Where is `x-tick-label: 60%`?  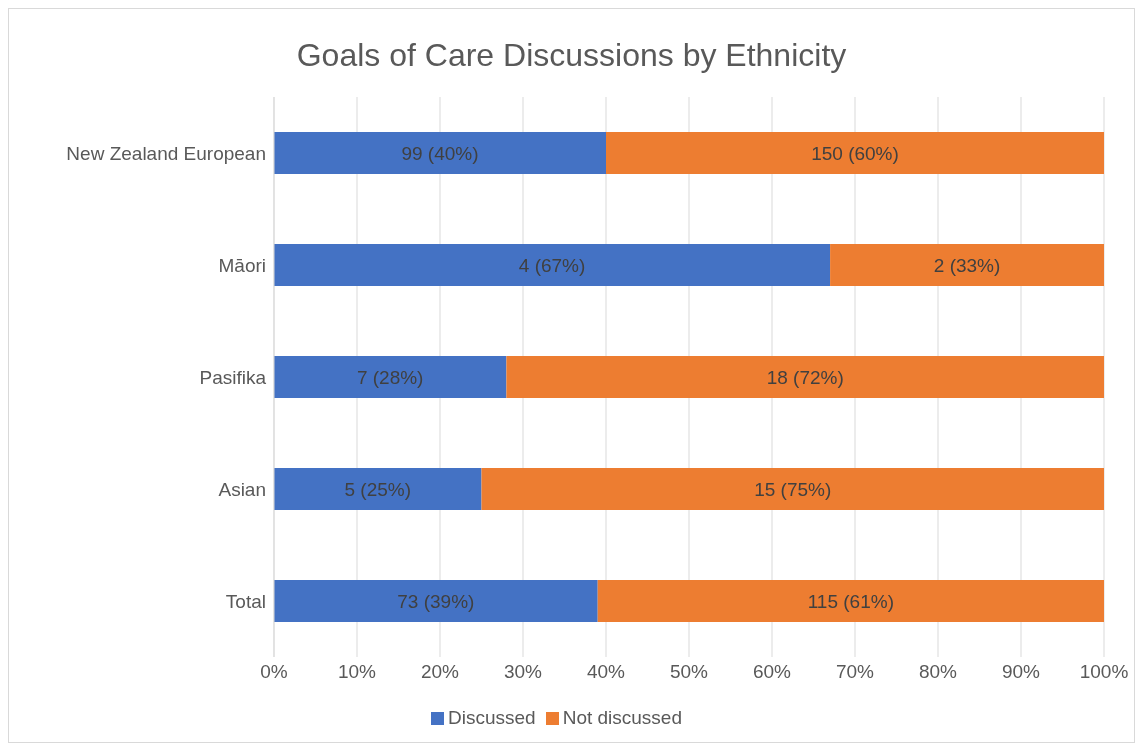
x-tick-label: 60% is located at coordinates (772, 672).